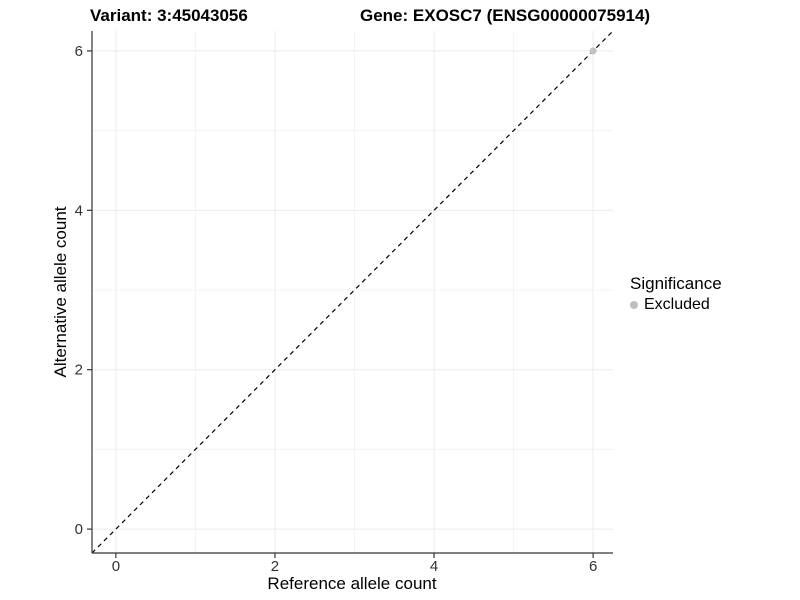 The image size is (800, 600). Describe the element at coordinates (169, 15) in the screenshot. I see `title-variant: Variant: 3:45043056` at that location.